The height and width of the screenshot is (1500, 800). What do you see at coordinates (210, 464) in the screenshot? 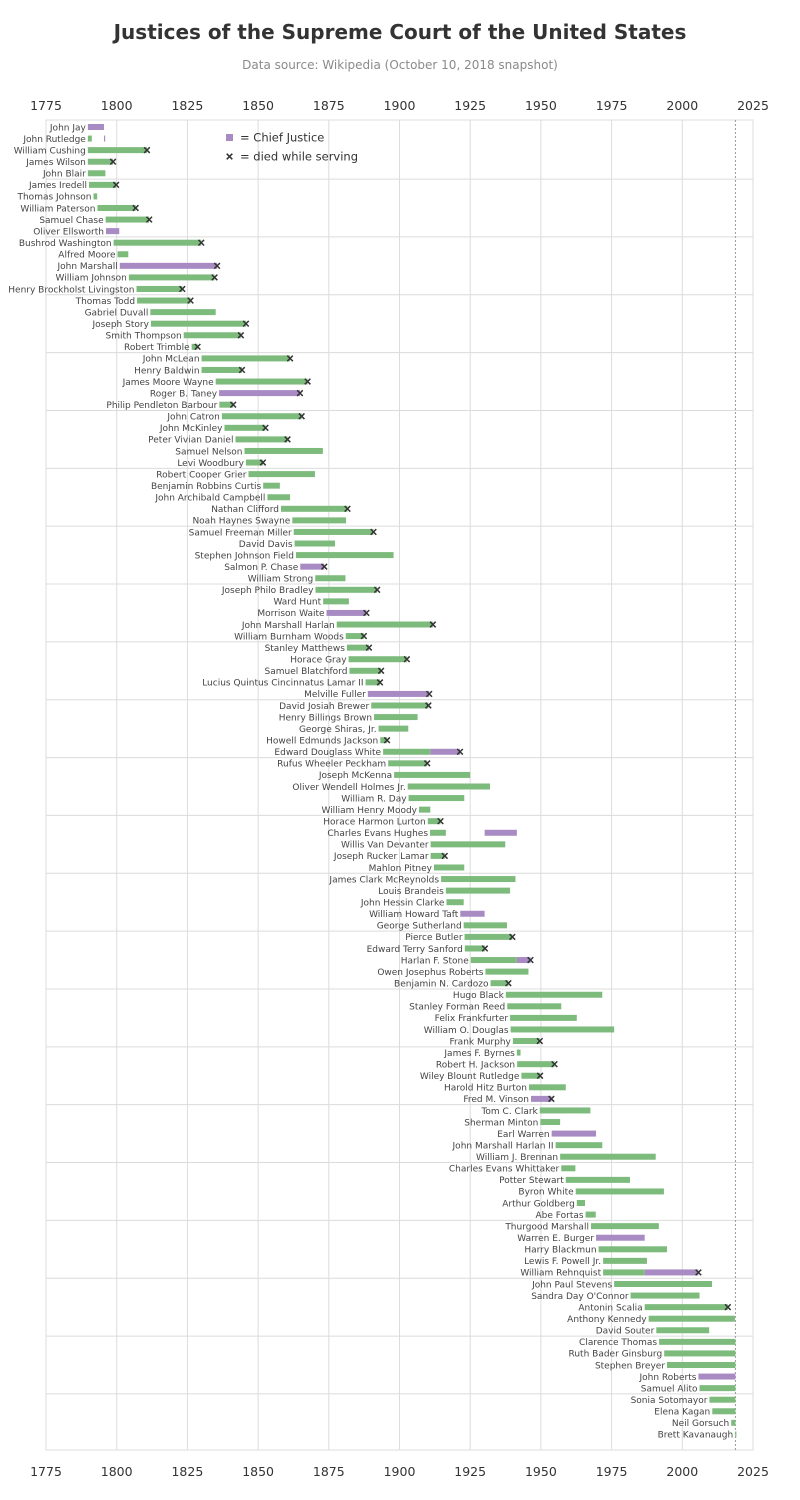
I see `justice-name-label: Levi Woodbury` at bounding box center [210, 464].